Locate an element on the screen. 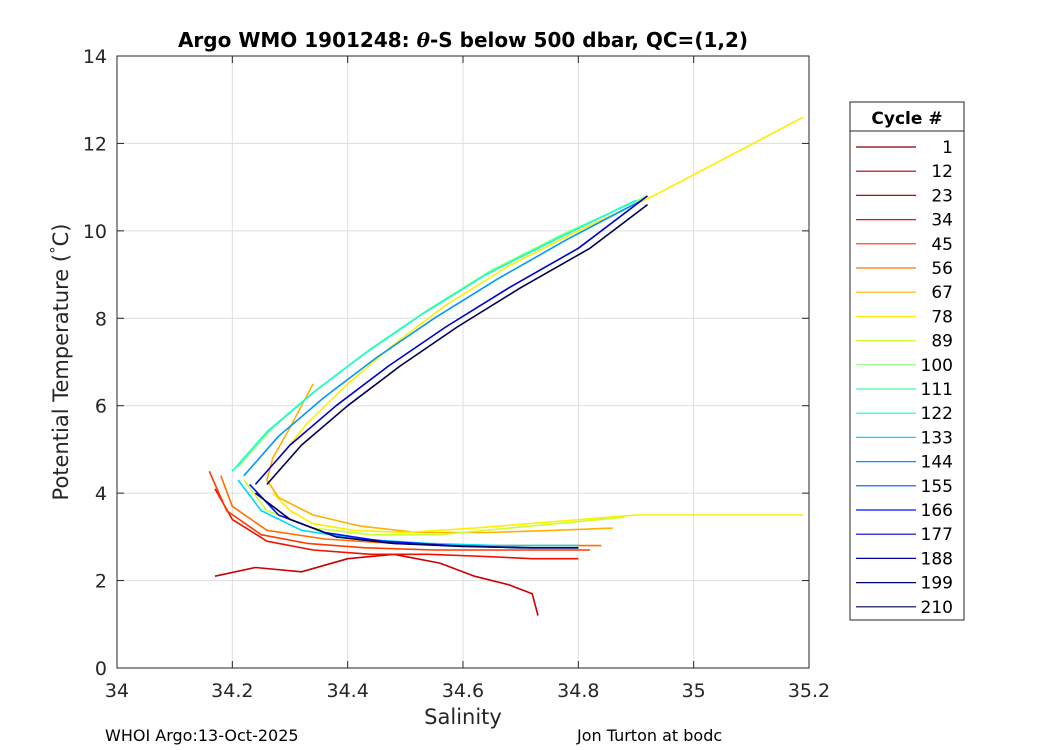 Image resolution: width=1050 pixels, height=750 pixels. y-axis-label-degree: ° is located at coordinates (56, 250).